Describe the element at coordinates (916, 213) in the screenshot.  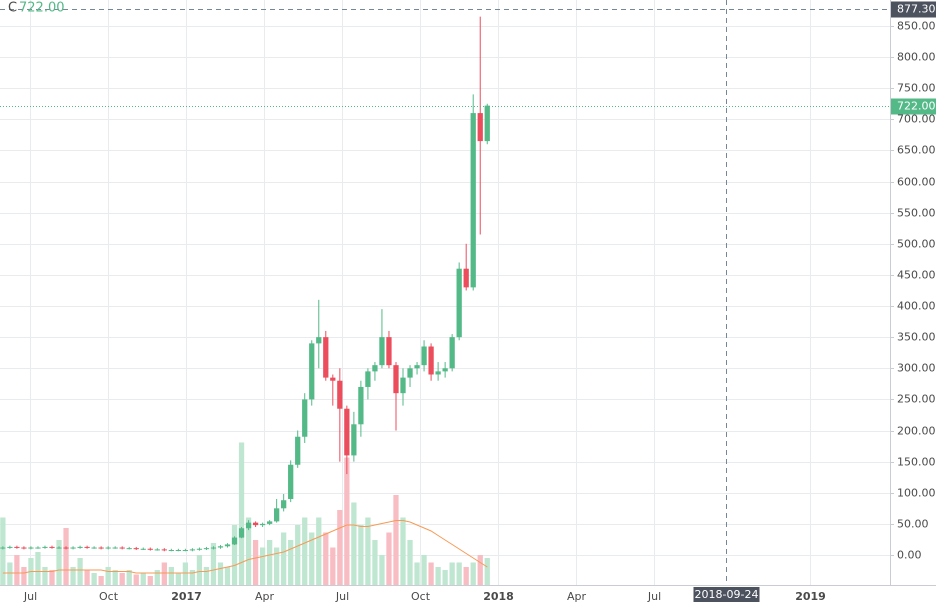
I see `y-tick-label: 550.00` at that location.